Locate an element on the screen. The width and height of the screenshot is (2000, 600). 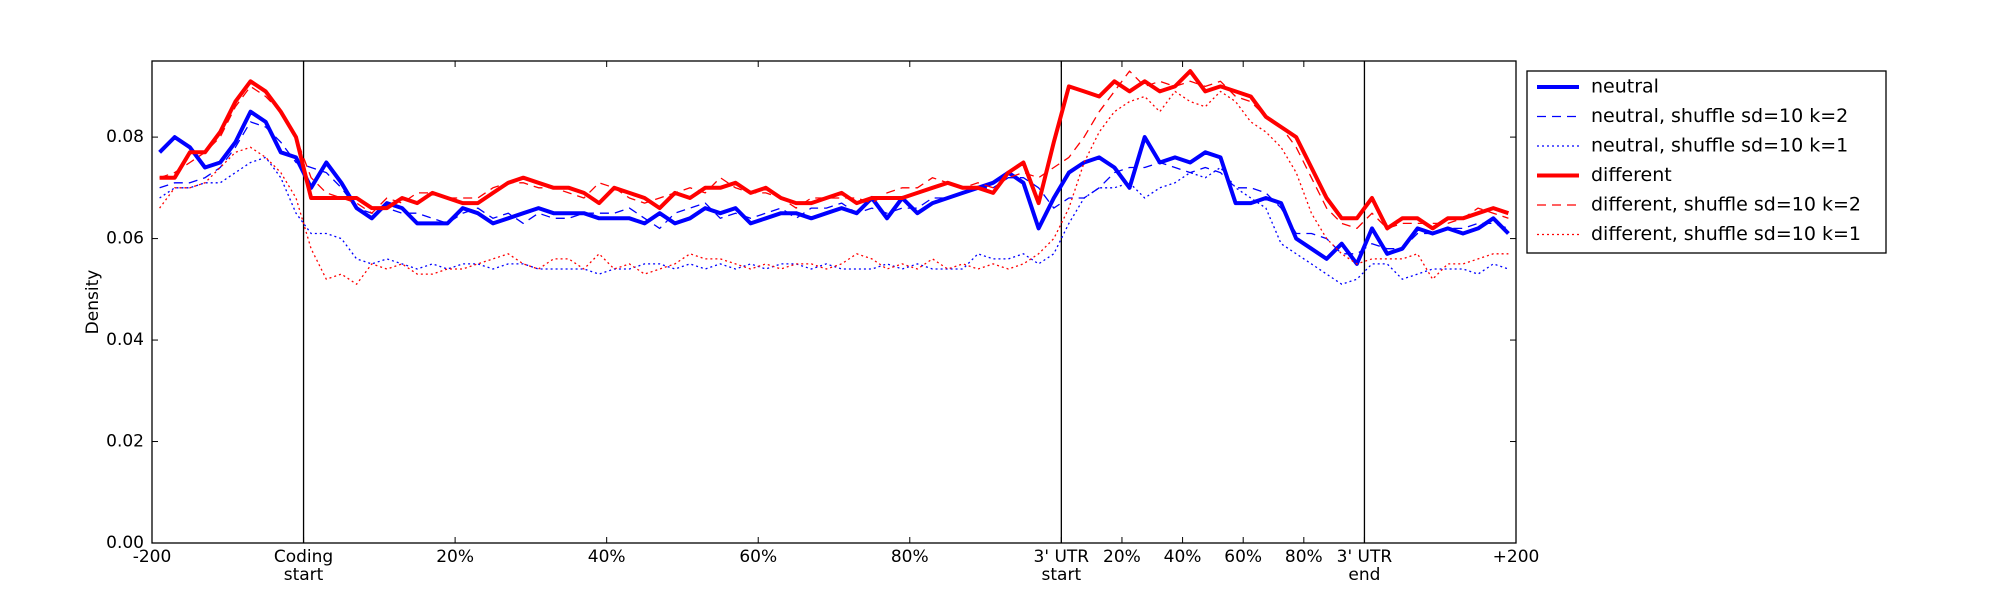
legend-box is located at coordinates (1706, 162).